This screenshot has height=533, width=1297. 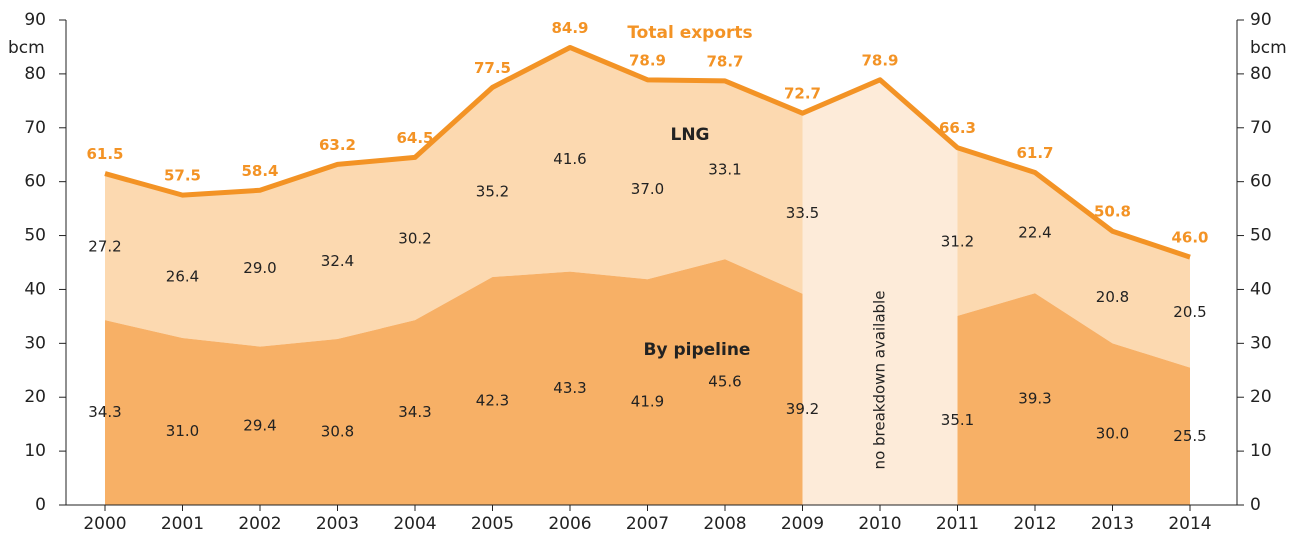 What do you see at coordinates (1261, 289) in the screenshot?
I see `y2-tick-label: 40` at bounding box center [1261, 289].